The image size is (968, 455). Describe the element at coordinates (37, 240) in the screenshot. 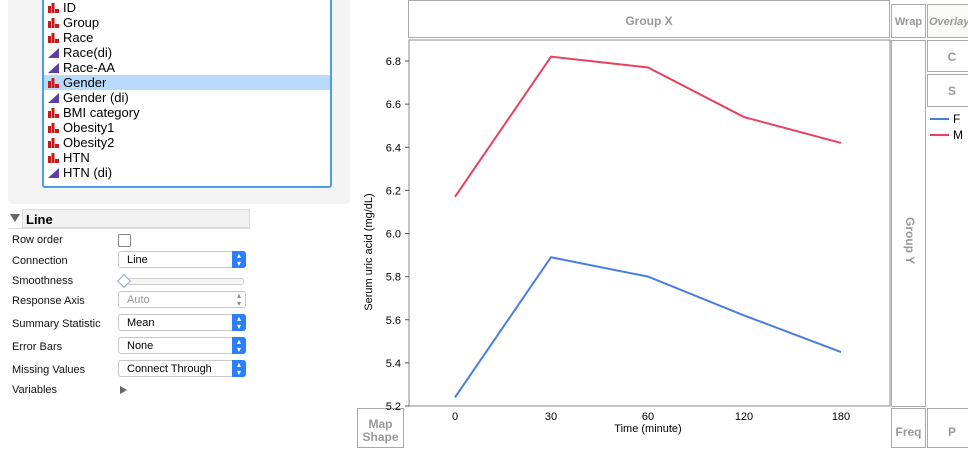

I see `row-order-label: Row order` at that location.